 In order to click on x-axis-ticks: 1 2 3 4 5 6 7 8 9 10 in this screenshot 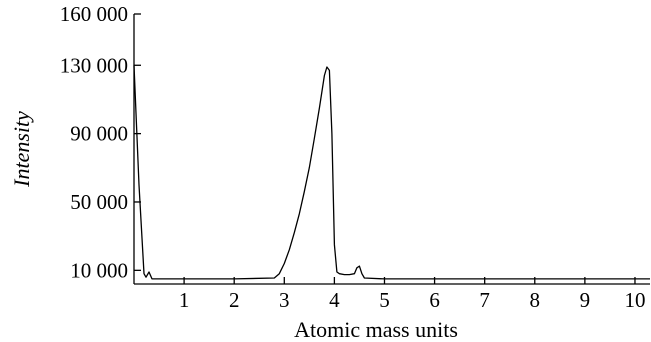, I will do `click(412, 294)`.